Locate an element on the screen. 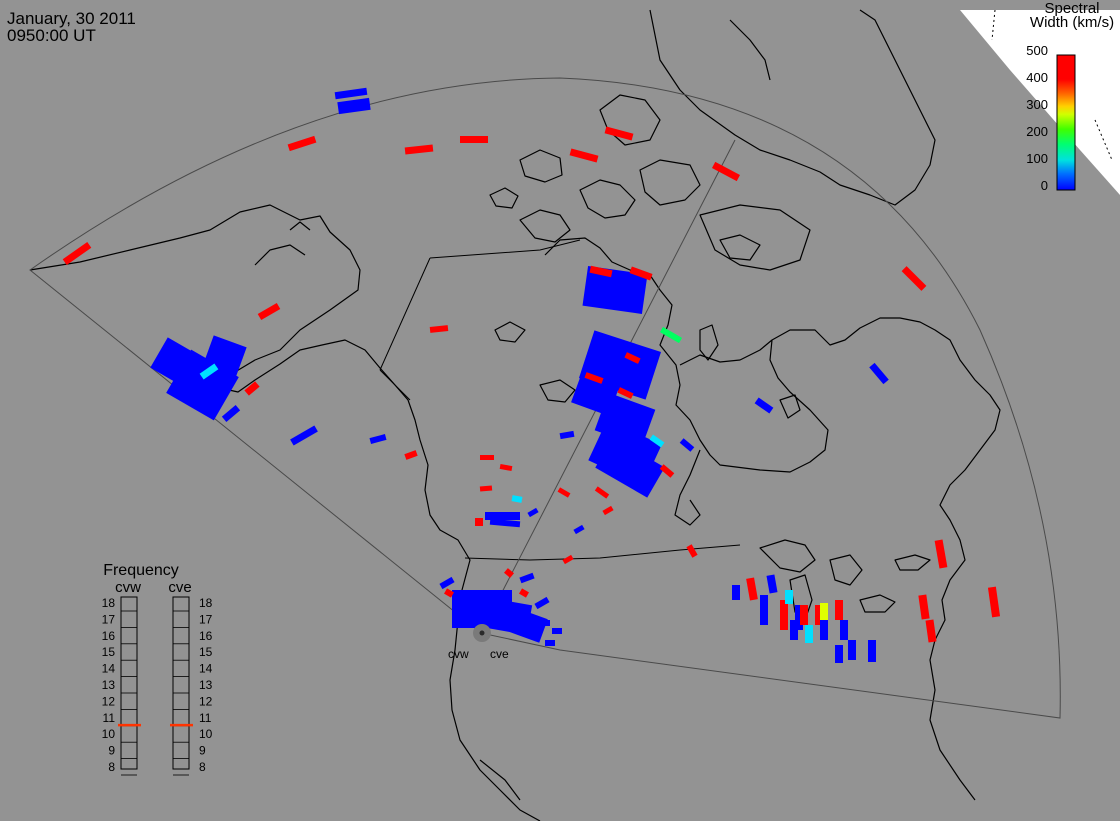 This screenshot has height=821, width=1120. daylight-region is located at coordinates (1040, 102).